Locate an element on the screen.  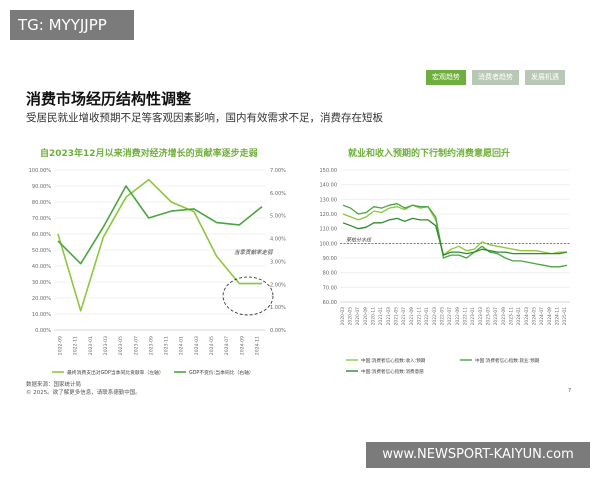
y-tick-left: 100.00% is located at coordinates (40, 171).